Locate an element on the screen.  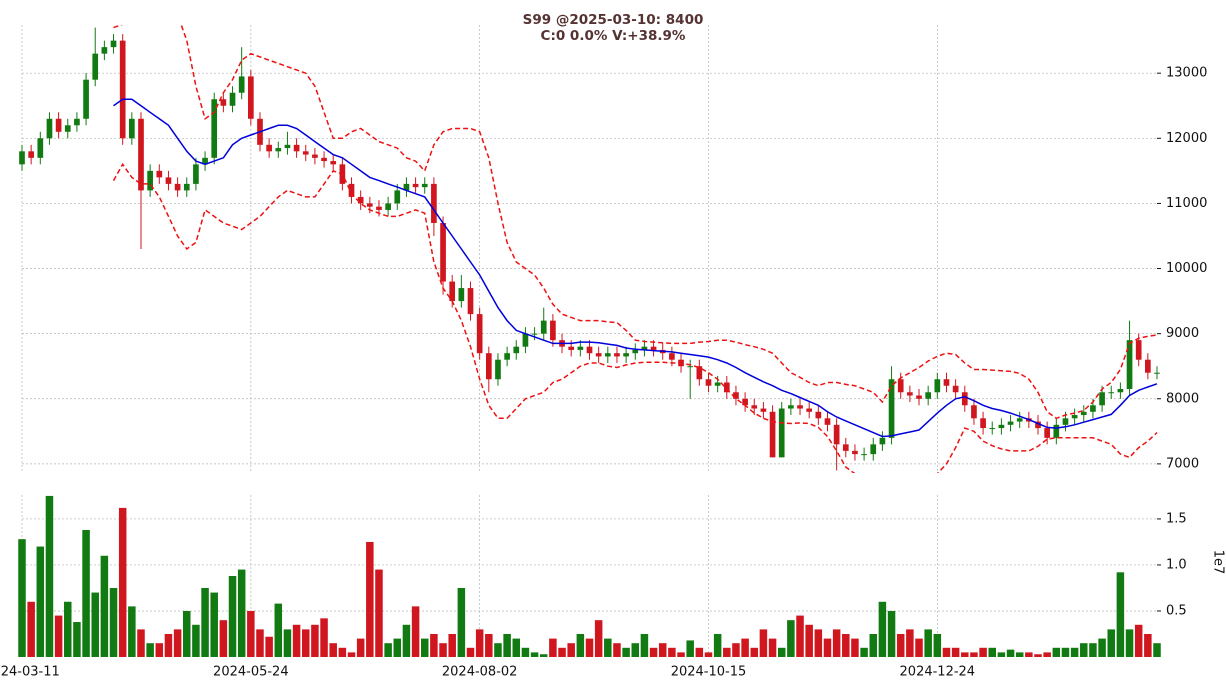
y-tick-label: 11000 is located at coordinates (1186, 203).